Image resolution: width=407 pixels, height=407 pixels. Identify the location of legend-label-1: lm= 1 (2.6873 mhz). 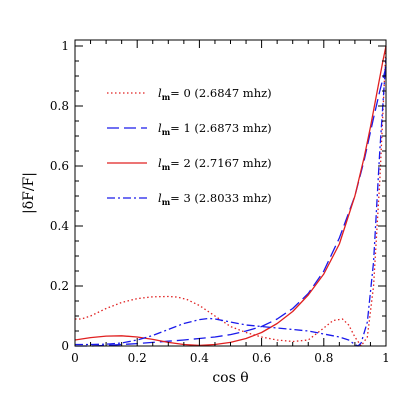
(215, 129).